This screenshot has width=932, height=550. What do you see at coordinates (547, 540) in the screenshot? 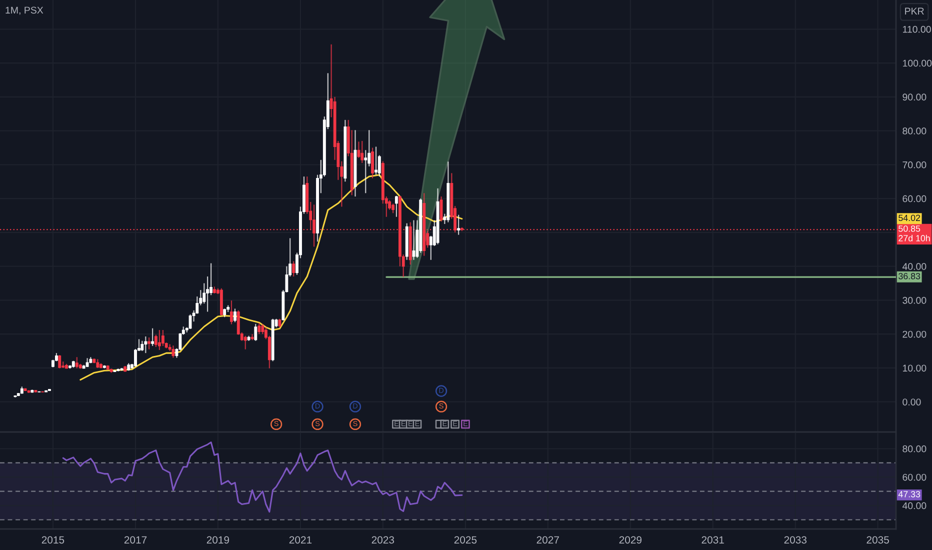
I see `x-tick-label: 2027` at bounding box center [547, 540].